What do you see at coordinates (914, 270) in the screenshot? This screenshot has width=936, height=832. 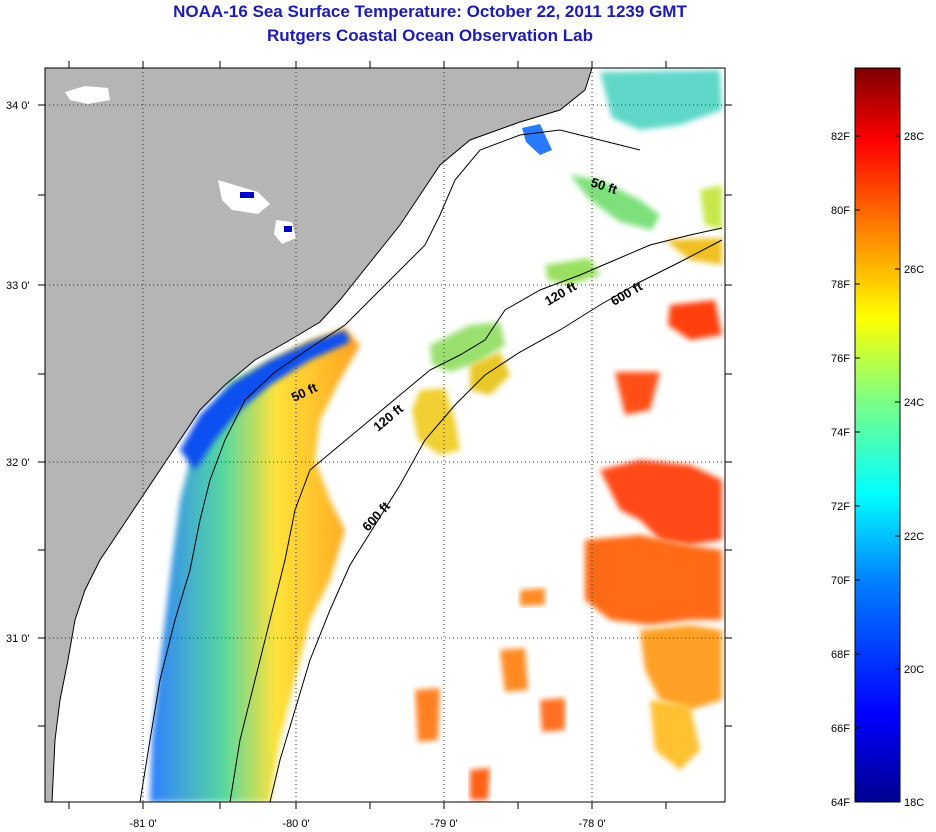 I see `colorbar-c-label: 26C` at bounding box center [914, 270].